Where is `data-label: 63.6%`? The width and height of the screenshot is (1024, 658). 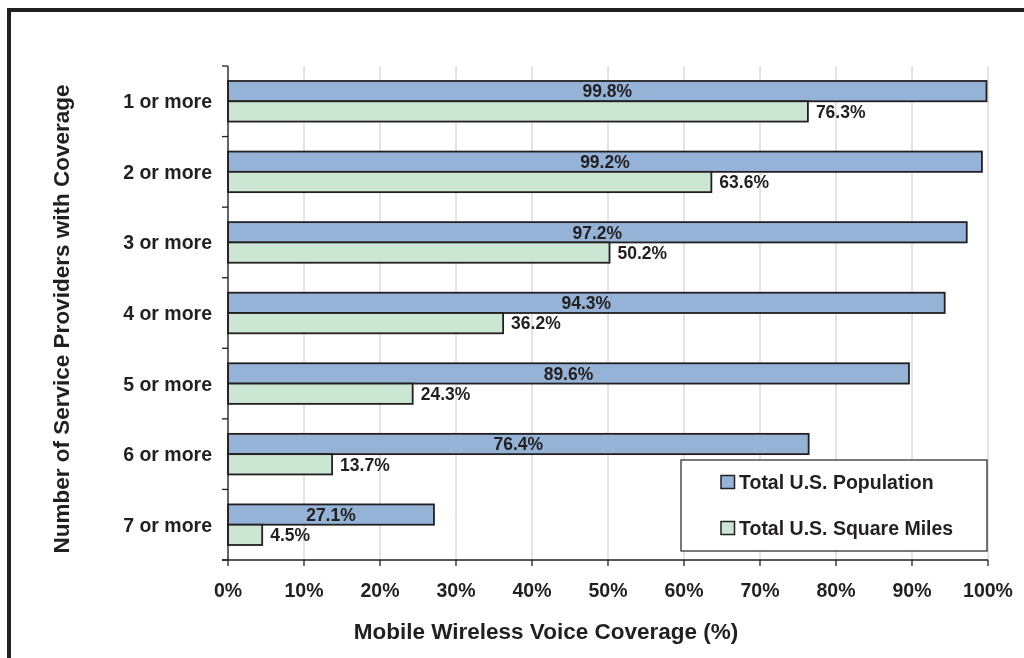
data-label: 63.6% is located at coordinates (744, 182).